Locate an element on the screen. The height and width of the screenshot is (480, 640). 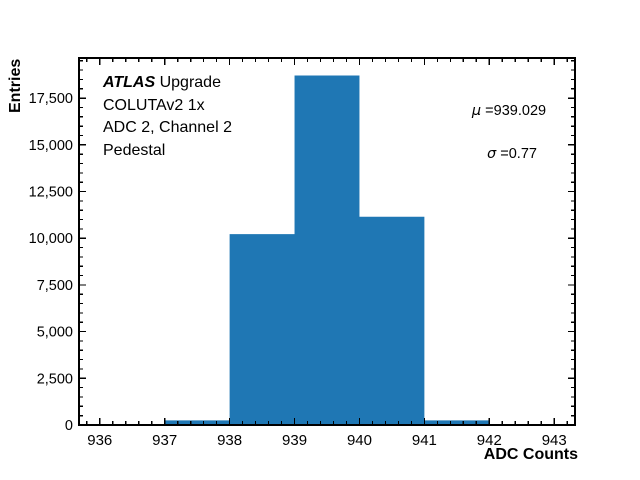
atlas-label: ATLAS is located at coordinates (128, 82).